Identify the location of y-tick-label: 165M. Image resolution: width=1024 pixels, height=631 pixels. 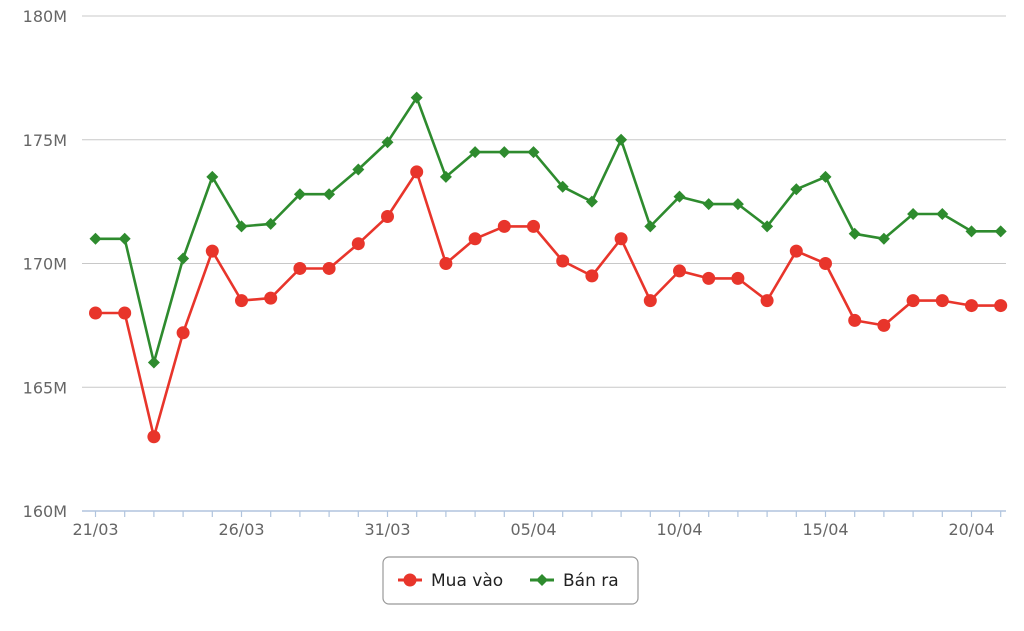
(45, 387).